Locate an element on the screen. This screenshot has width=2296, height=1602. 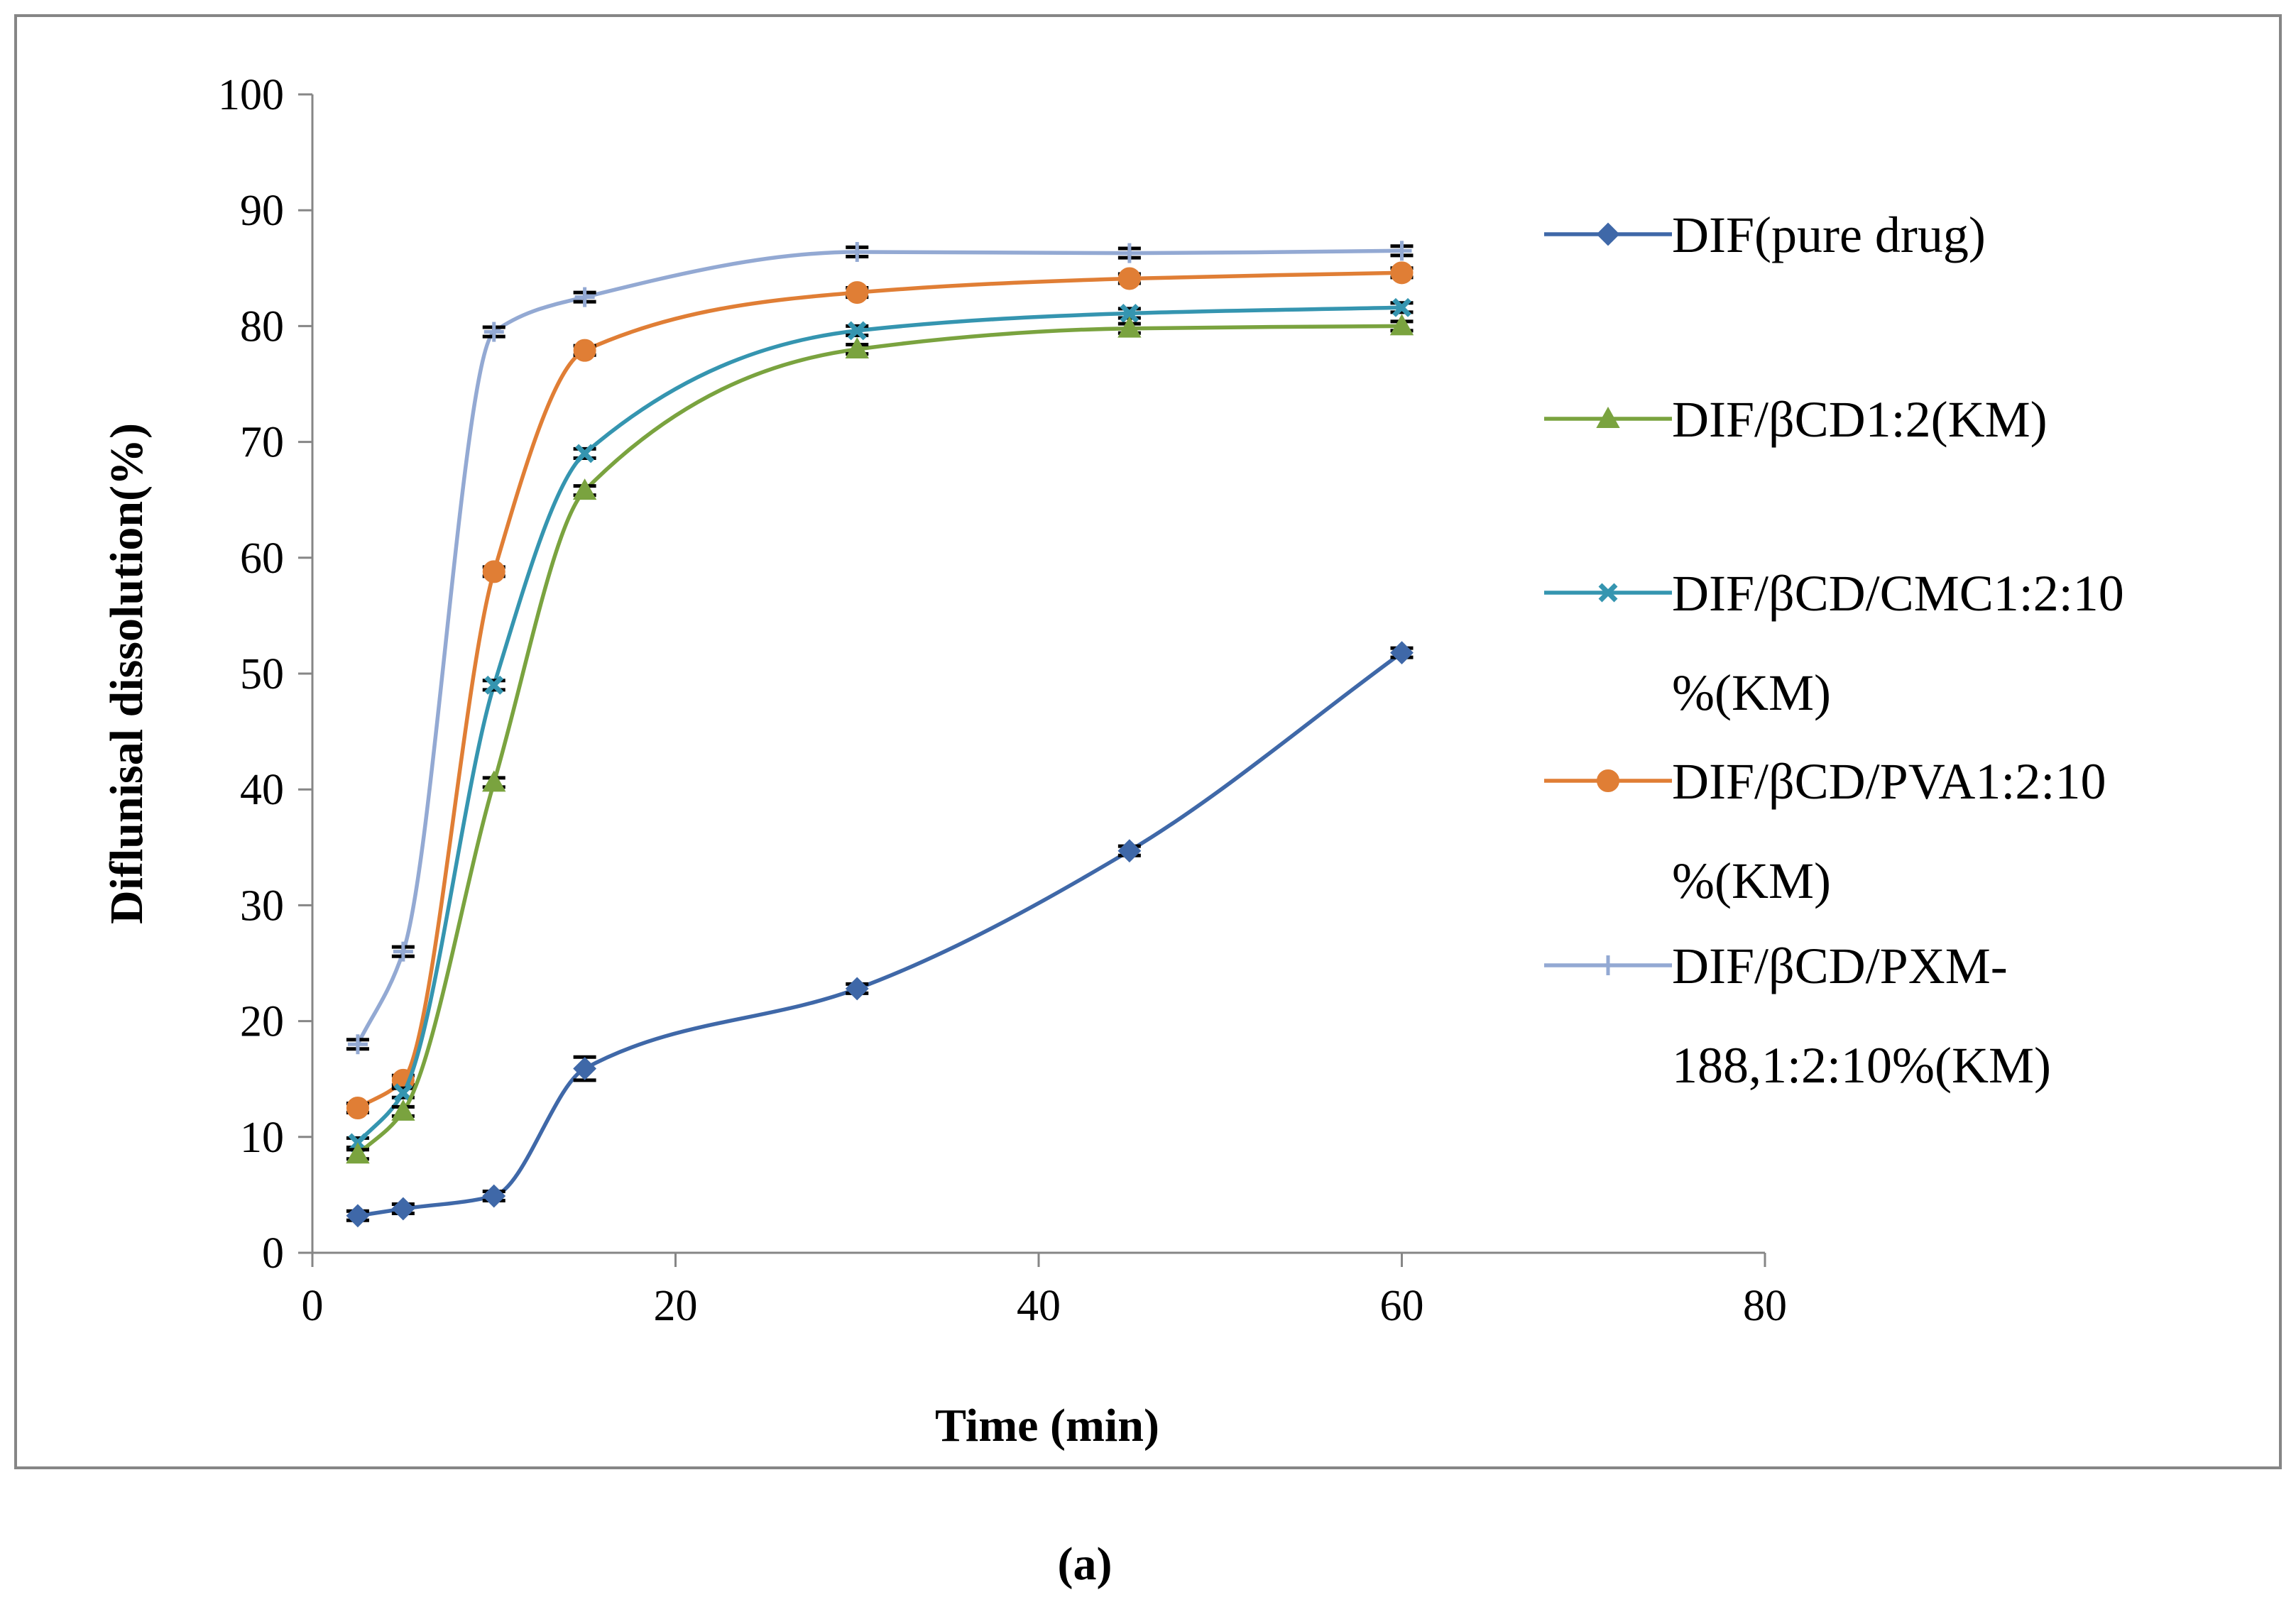
y-tick-label: 30 is located at coordinates (262, 906).